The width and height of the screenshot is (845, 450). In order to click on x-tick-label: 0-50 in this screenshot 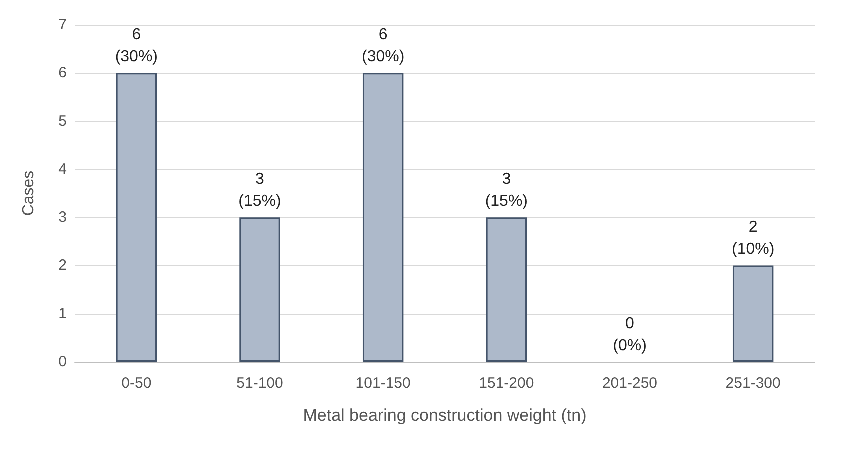, I will do `click(137, 383)`.